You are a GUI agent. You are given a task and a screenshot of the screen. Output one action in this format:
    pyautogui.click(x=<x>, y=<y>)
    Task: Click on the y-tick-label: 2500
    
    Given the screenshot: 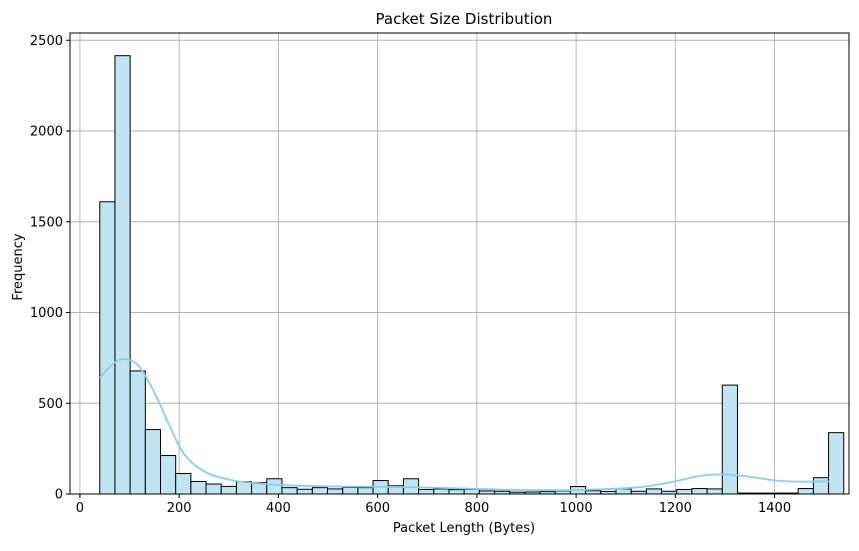 What is the action you would take?
    pyautogui.click(x=46, y=41)
    